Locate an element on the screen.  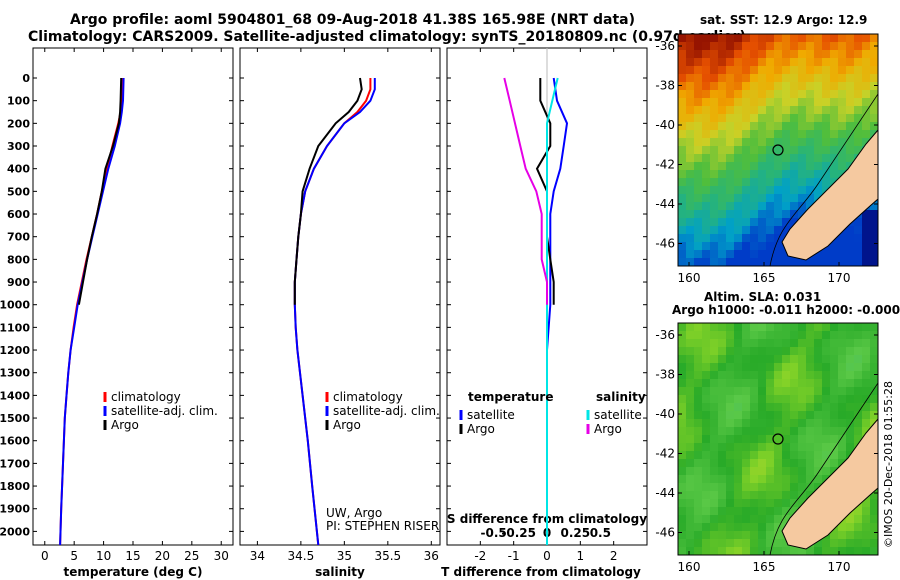
credit-line1: UW, Argo is located at coordinates (354, 513).